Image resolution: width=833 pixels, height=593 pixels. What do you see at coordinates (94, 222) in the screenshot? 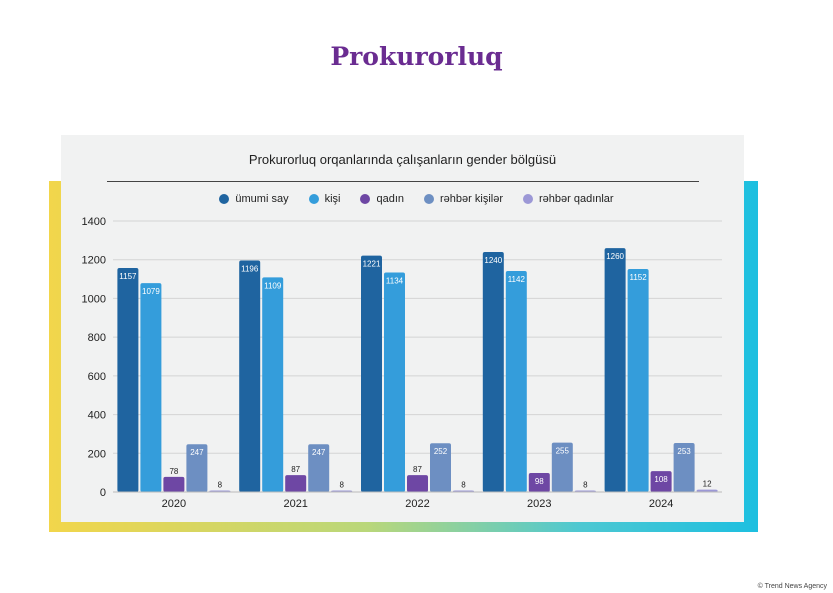
I see `y-tick-label: 1400` at bounding box center [94, 222].